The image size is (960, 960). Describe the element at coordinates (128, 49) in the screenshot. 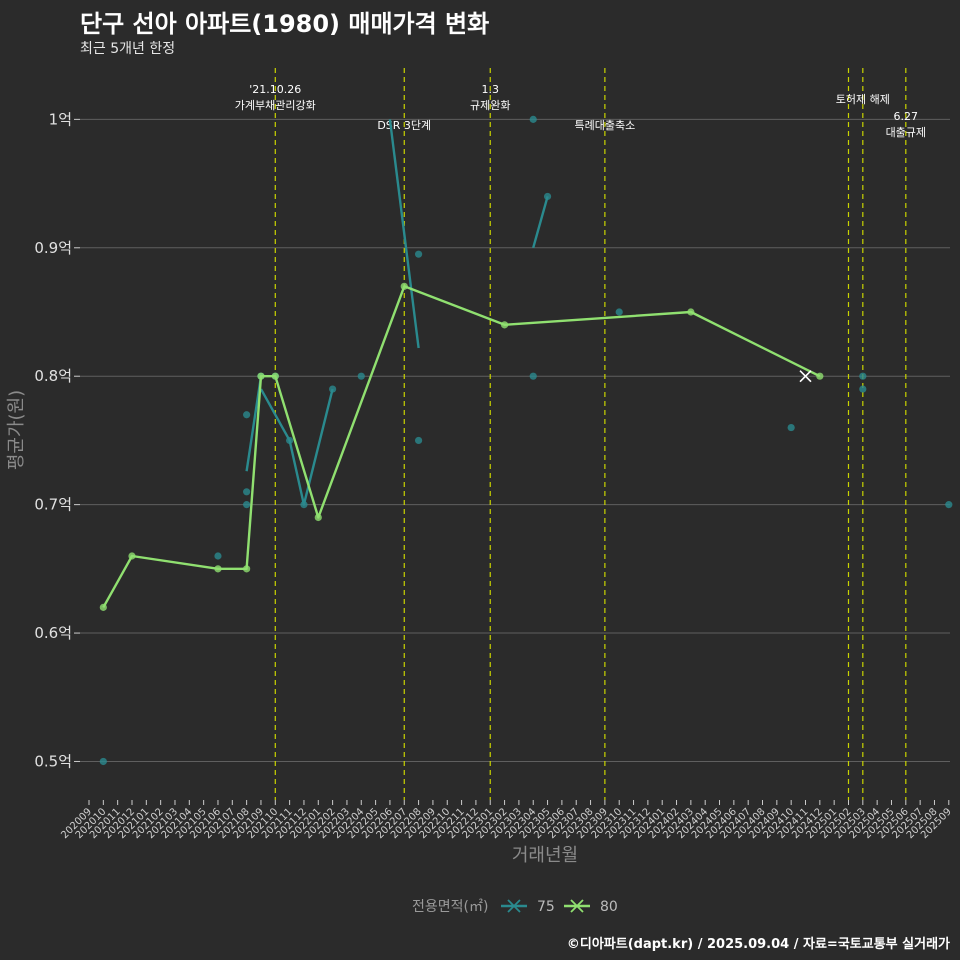

I see `chart-subtitle: 최근 5개년 한정` at that location.